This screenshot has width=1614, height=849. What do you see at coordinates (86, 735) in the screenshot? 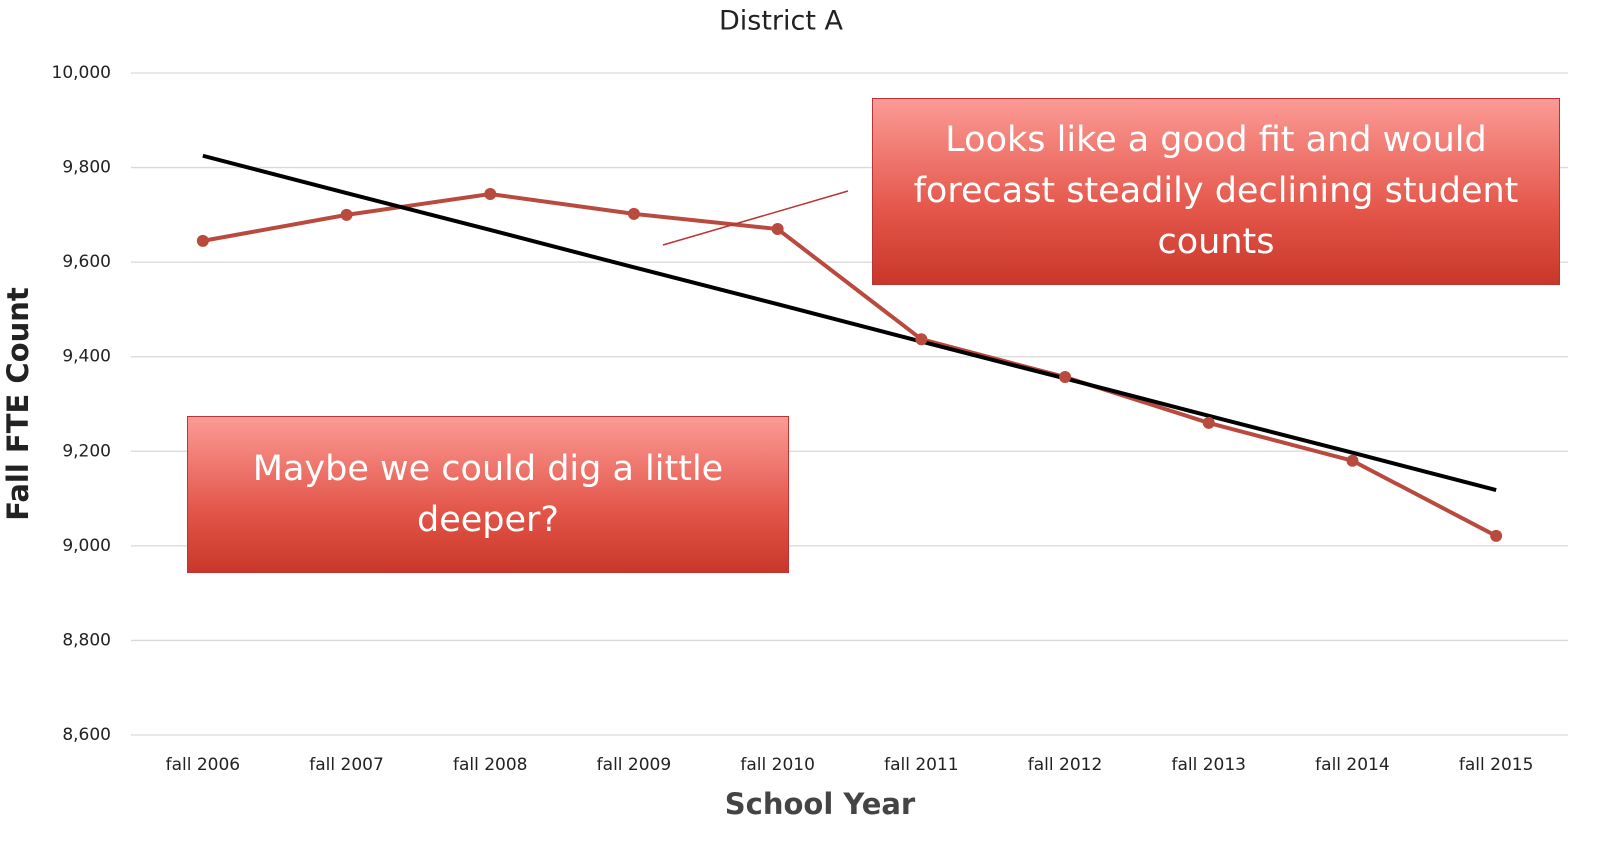
I see `y-tick-label: 8,600` at bounding box center [86, 735].